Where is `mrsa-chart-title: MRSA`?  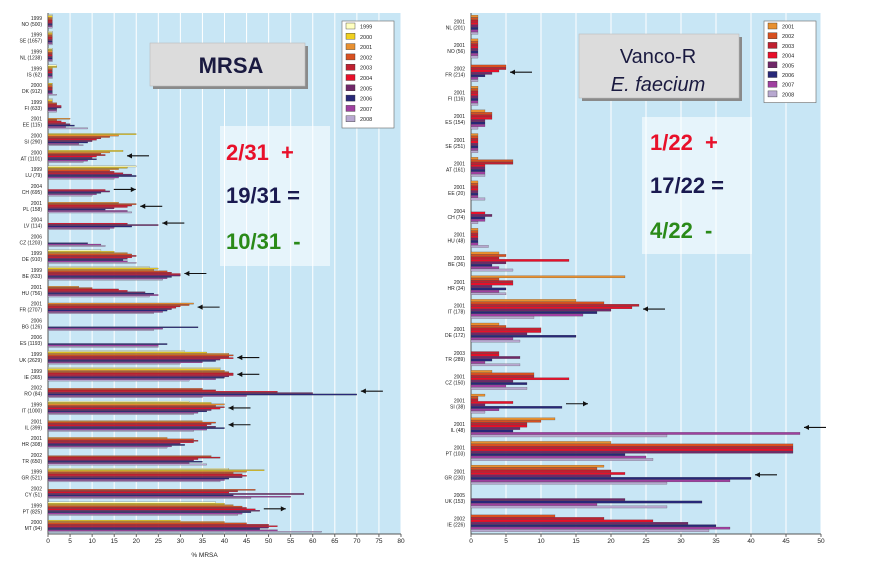
mrsa-chart-title: MRSA is located at coordinates (231, 65).